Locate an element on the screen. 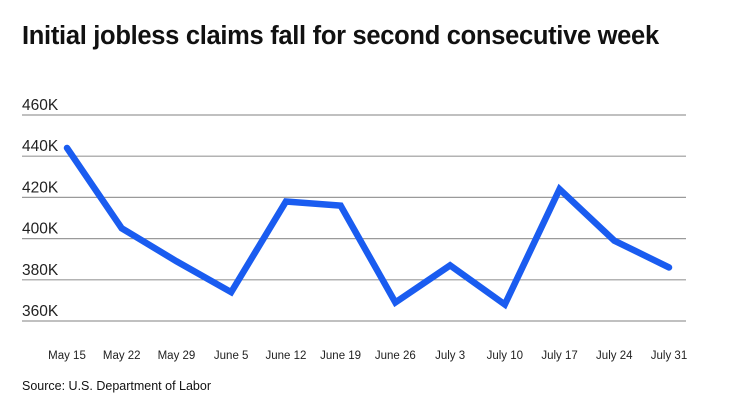 The height and width of the screenshot is (416, 740). x-tick-label: June 19 is located at coordinates (340, 356).